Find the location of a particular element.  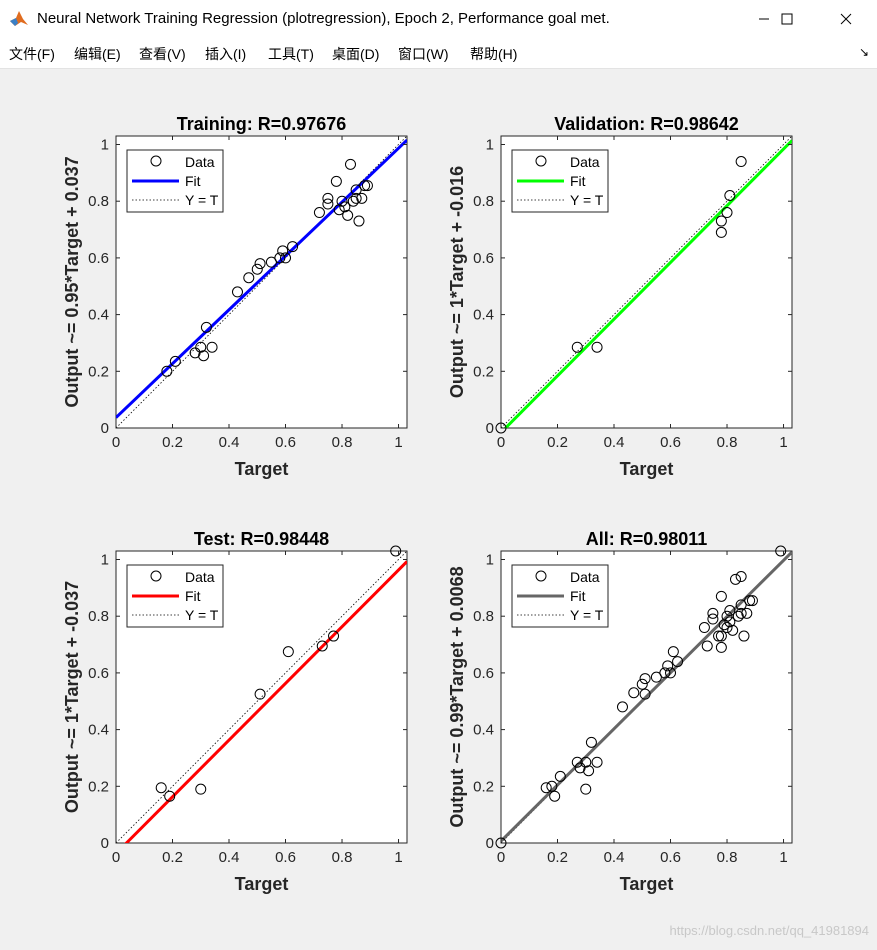

watermark: https://blog.csdn.net/qq_41981894 is located at coordinates (769, 930).